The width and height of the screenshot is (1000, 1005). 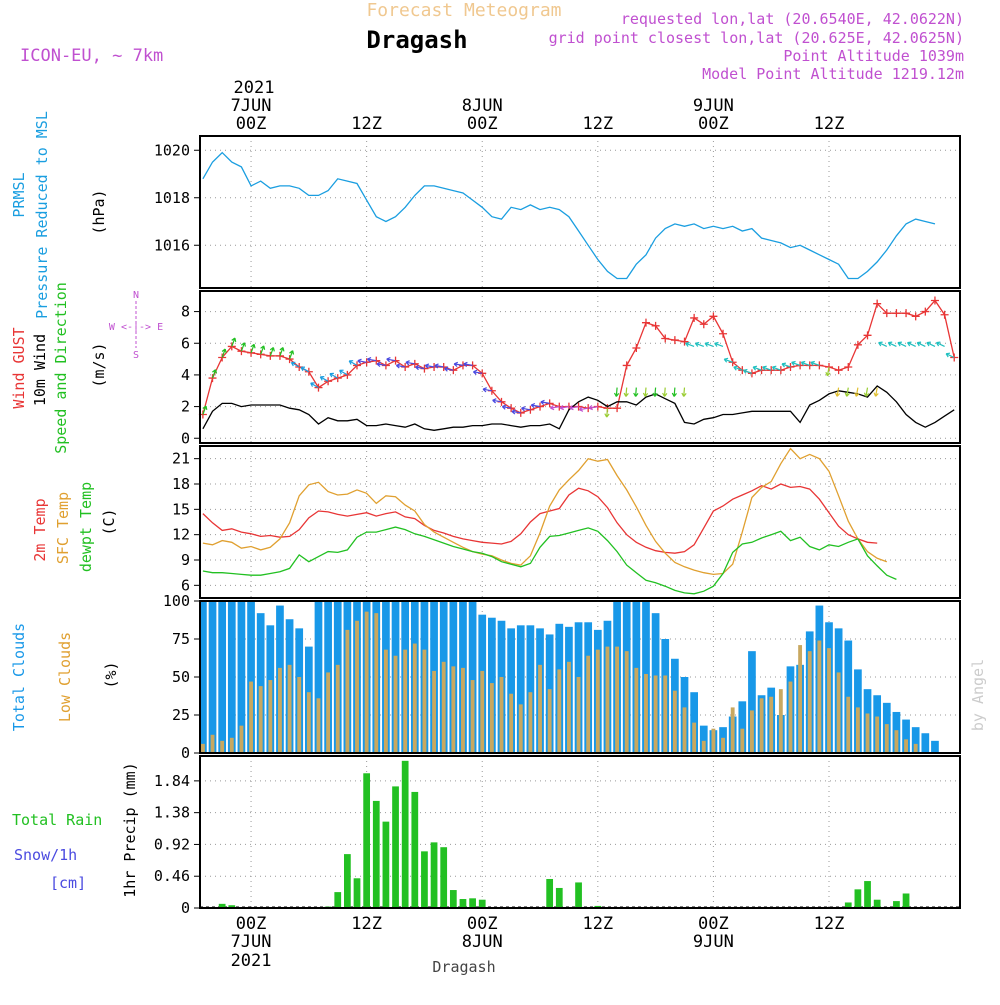 I want to click on credit-watermark: by Angel, so click(x=978, y=695).